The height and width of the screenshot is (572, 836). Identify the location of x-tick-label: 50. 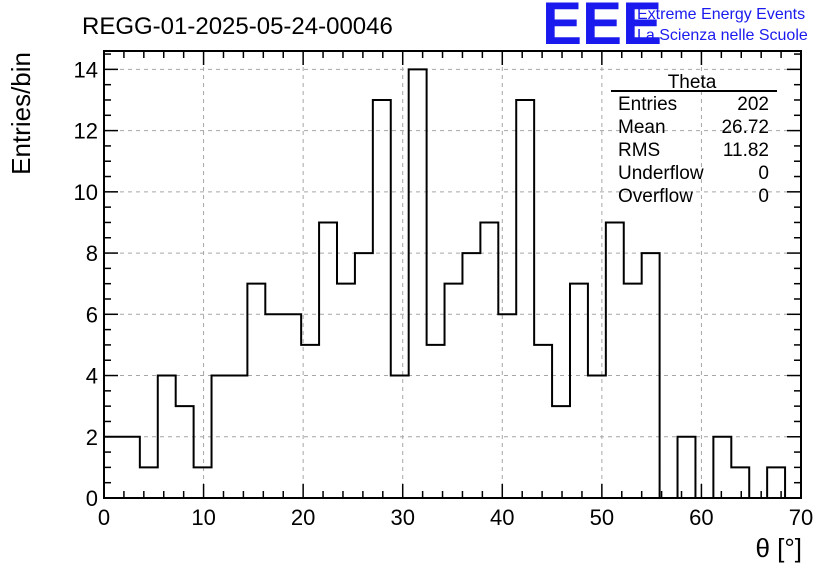
(602, 517).